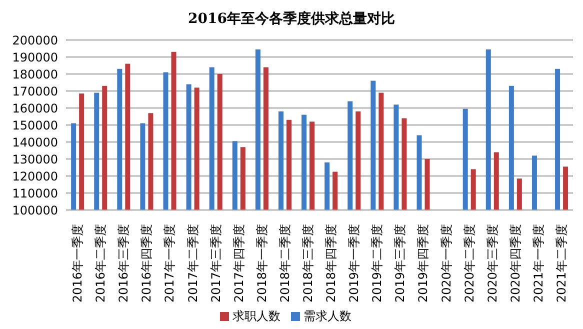  I want to click on legend-label: 求职人数, so click(256, 316).